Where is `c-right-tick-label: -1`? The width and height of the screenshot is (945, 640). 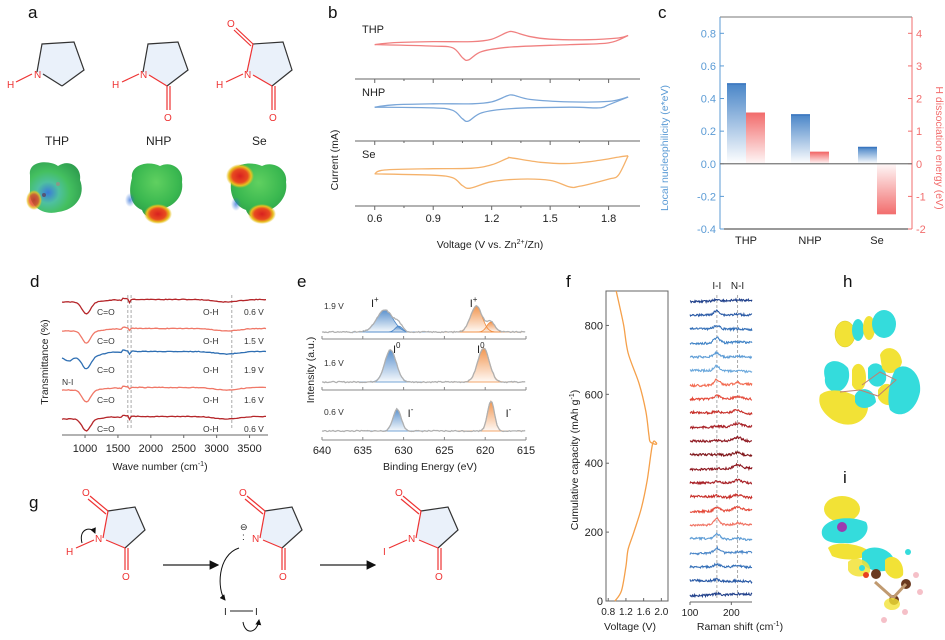 c-right-tick-label: -1 is located at coordinates (921, 197).